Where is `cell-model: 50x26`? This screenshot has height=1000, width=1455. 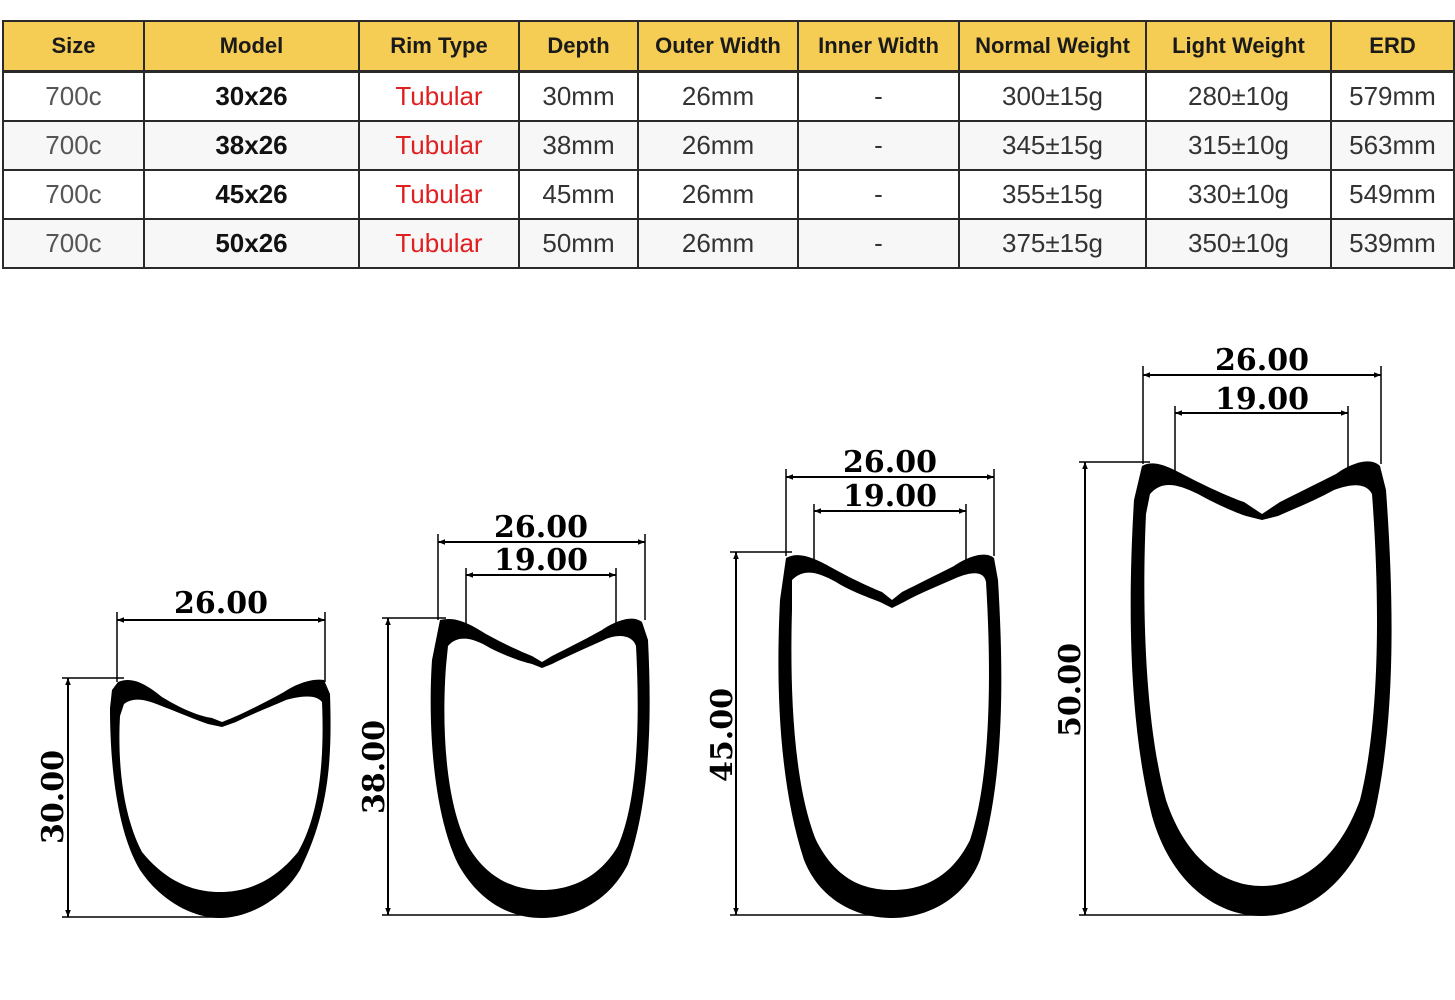
cell-model: 50x26 is located at coordinates (251, 243).